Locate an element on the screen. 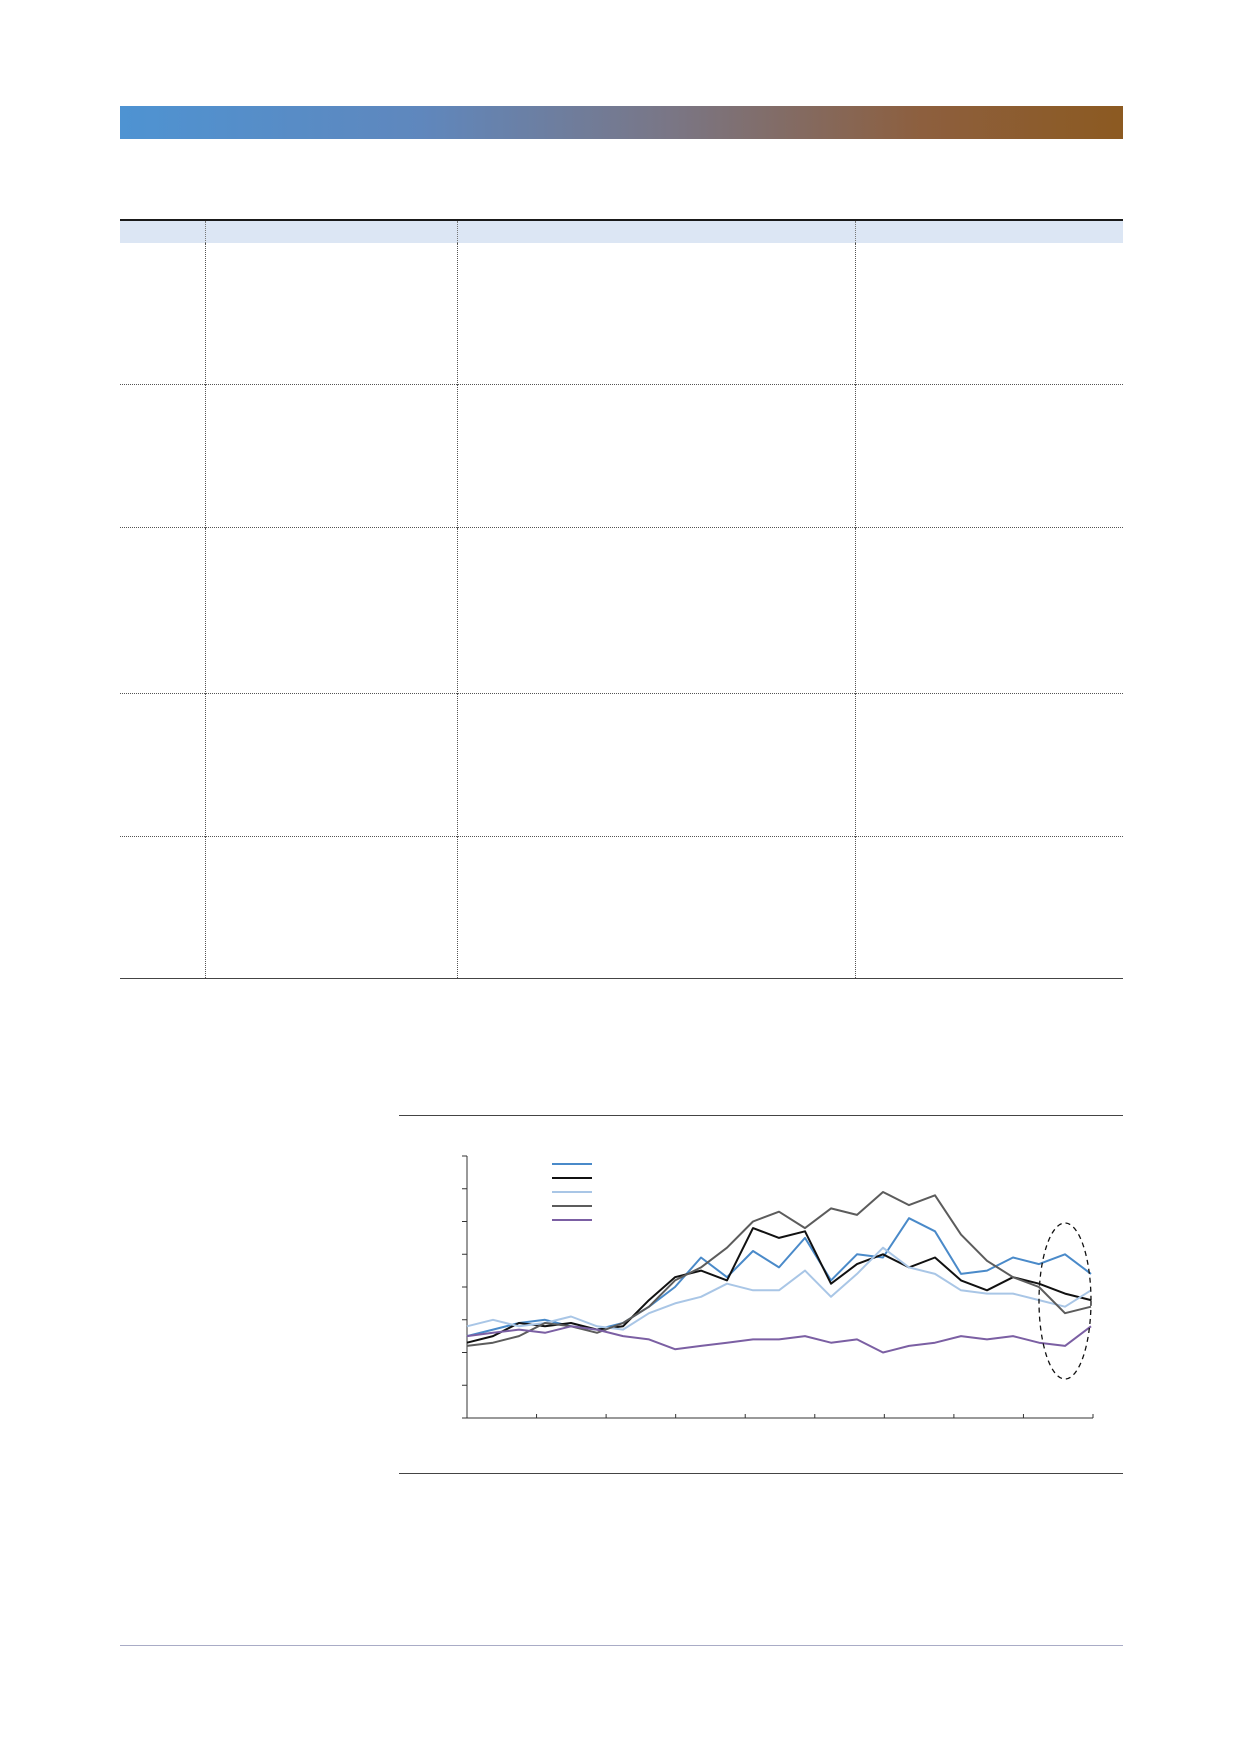  line-chart is located at coordinates (778, 1287).